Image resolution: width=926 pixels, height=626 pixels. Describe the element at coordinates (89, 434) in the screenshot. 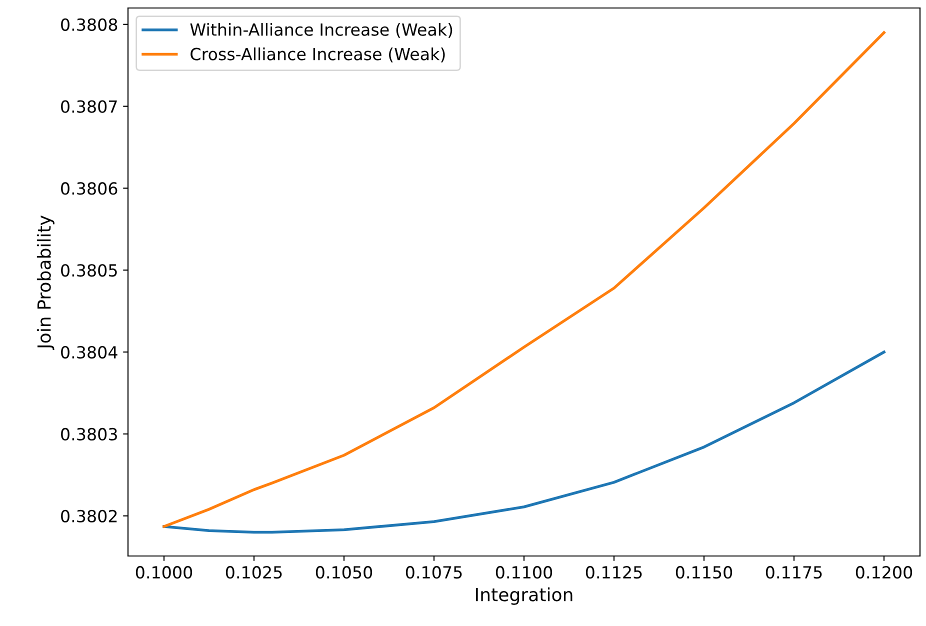

I see `y-tick-label: 0.3803` at that location.